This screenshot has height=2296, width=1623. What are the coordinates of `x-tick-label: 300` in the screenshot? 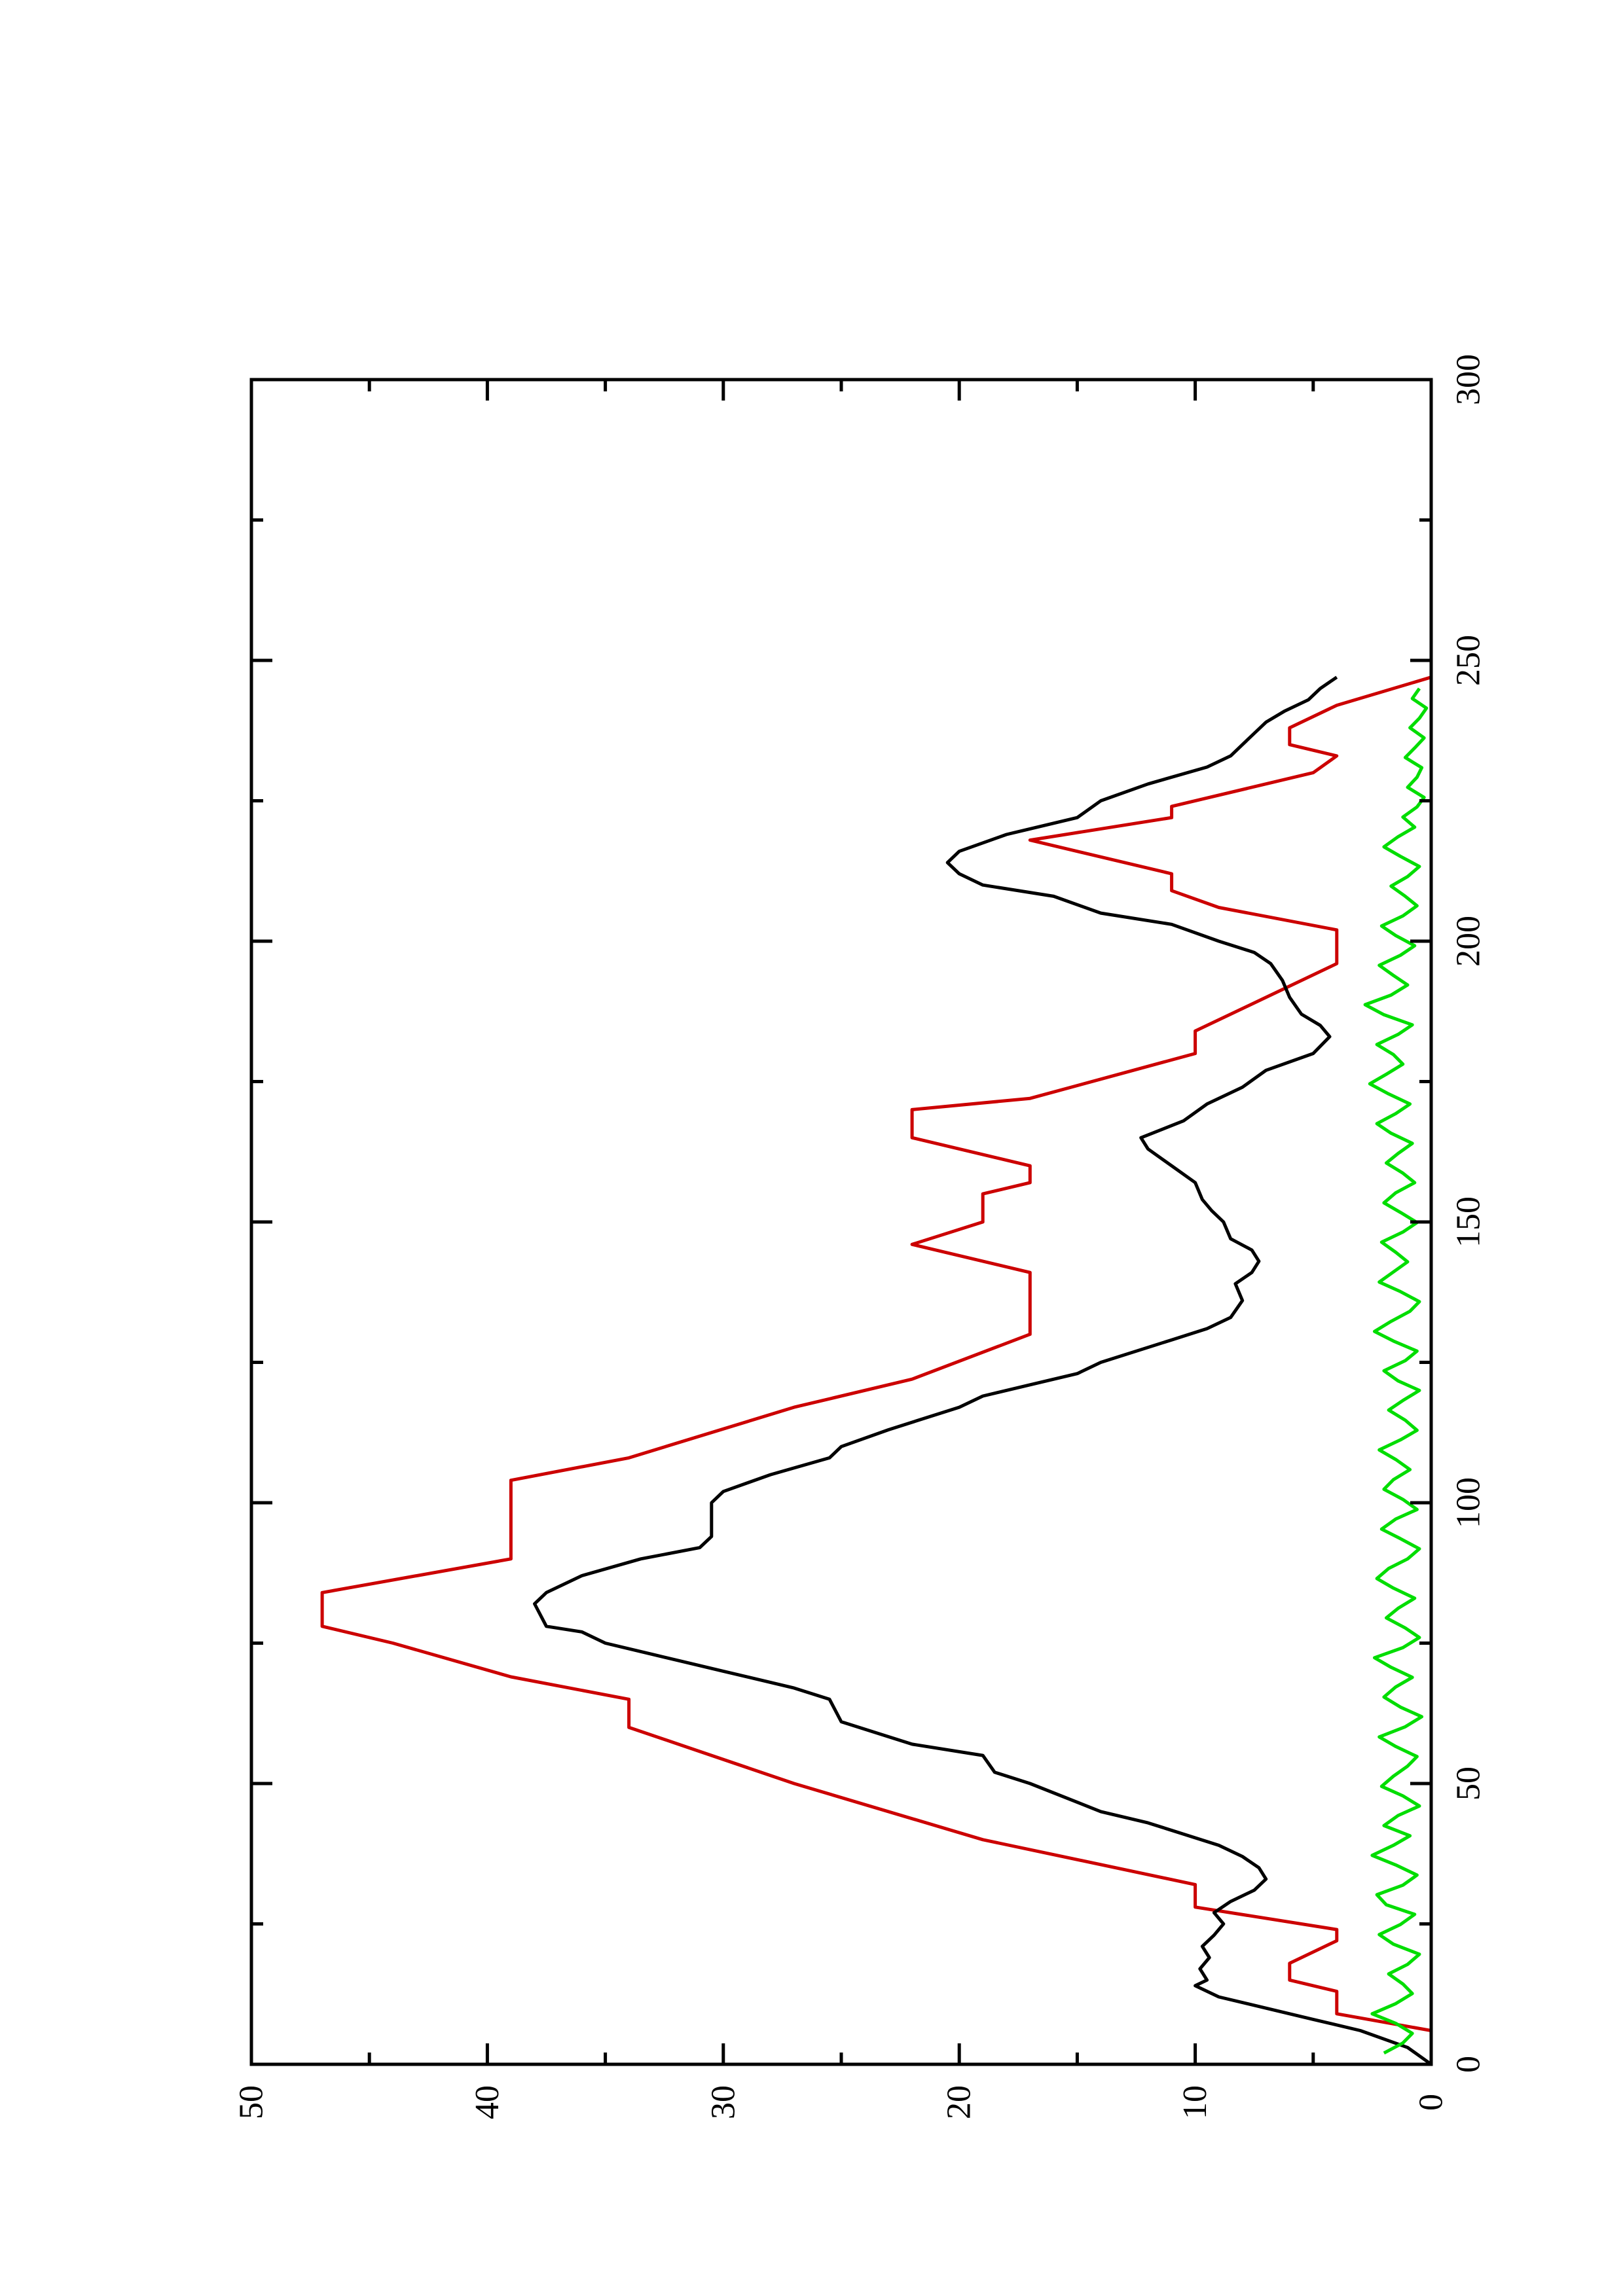 It's located at (1468, 379).